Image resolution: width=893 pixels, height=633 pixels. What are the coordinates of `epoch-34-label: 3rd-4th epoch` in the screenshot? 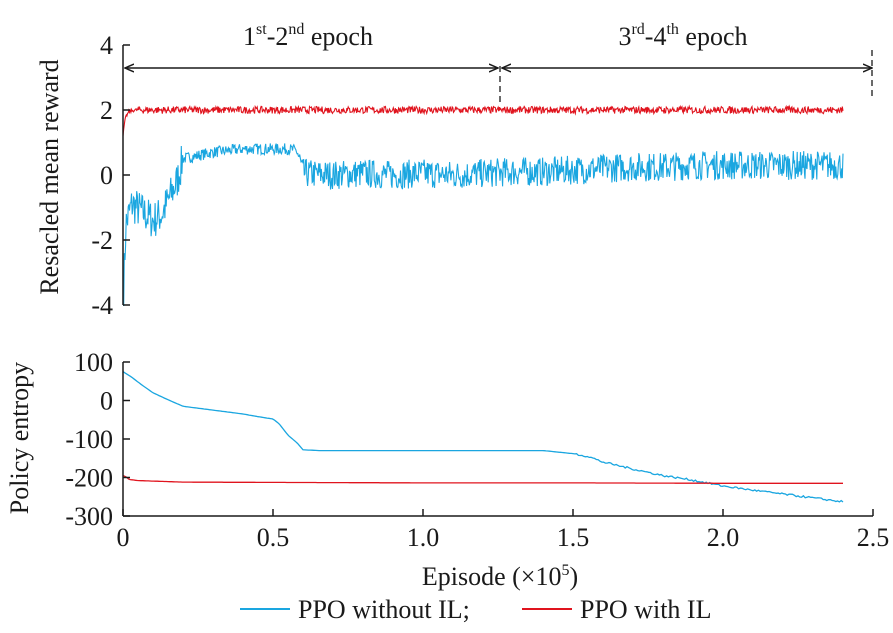 It's located at (682, 36).